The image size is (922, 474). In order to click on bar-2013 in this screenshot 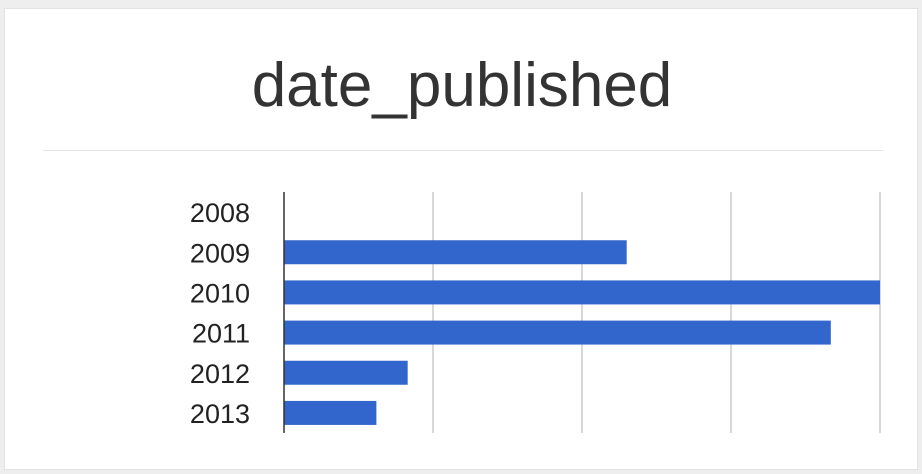, I will do `click(330, 412)`.